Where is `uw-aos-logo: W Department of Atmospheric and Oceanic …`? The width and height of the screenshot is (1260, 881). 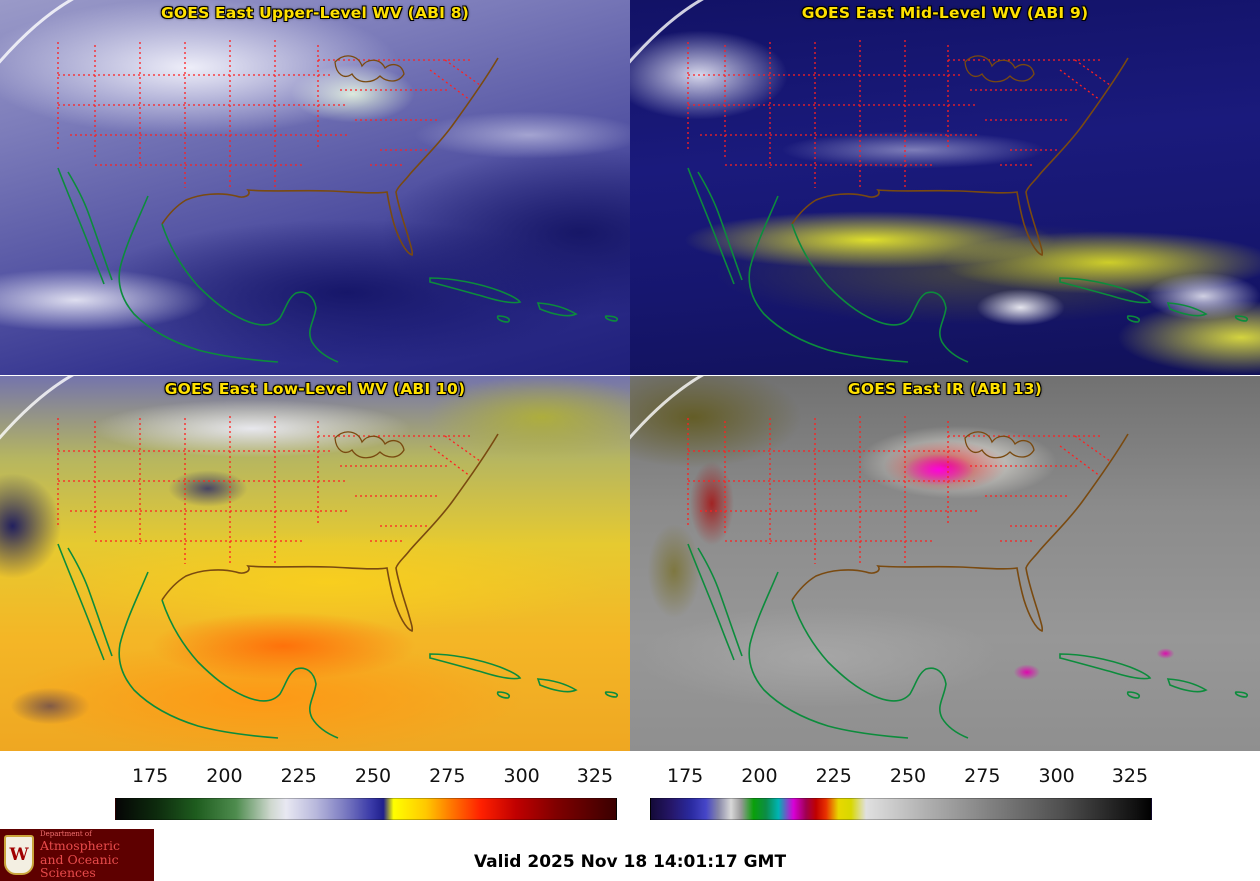 uw-aos-logo: W Department of Atmospheric and Oceanic … is located at coordinates (77, 855).